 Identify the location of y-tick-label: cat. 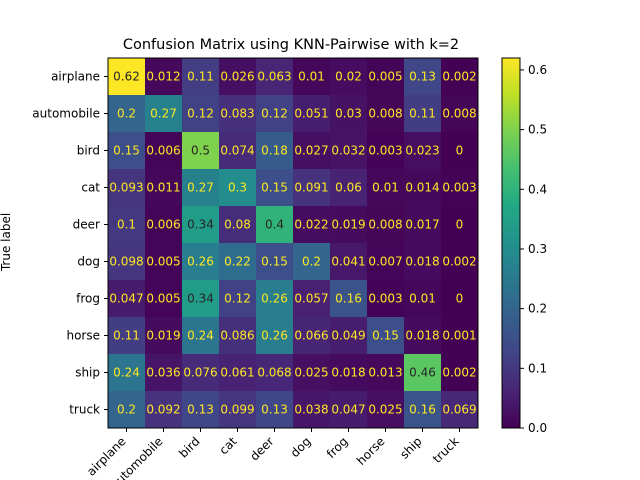
(90, 188).